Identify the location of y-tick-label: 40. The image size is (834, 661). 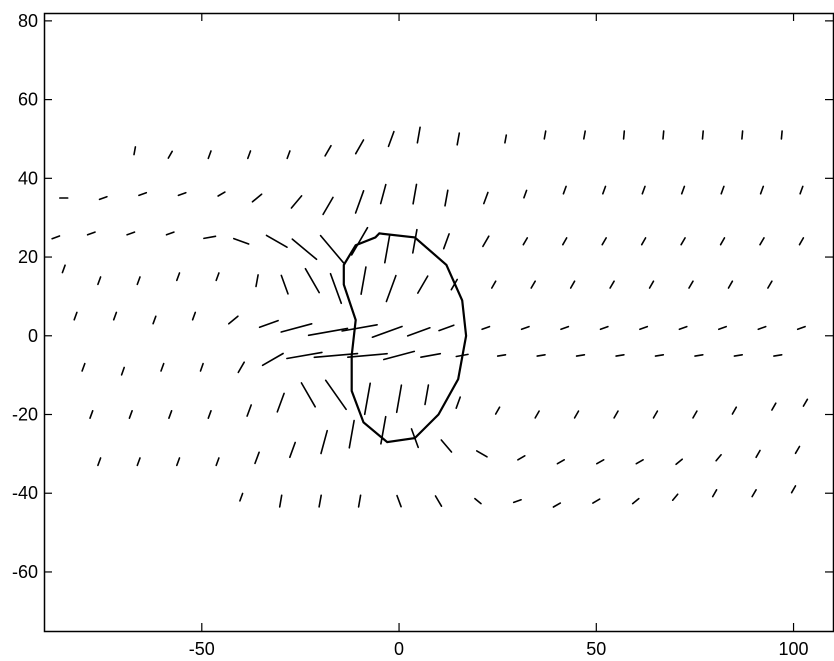
(28, 178).